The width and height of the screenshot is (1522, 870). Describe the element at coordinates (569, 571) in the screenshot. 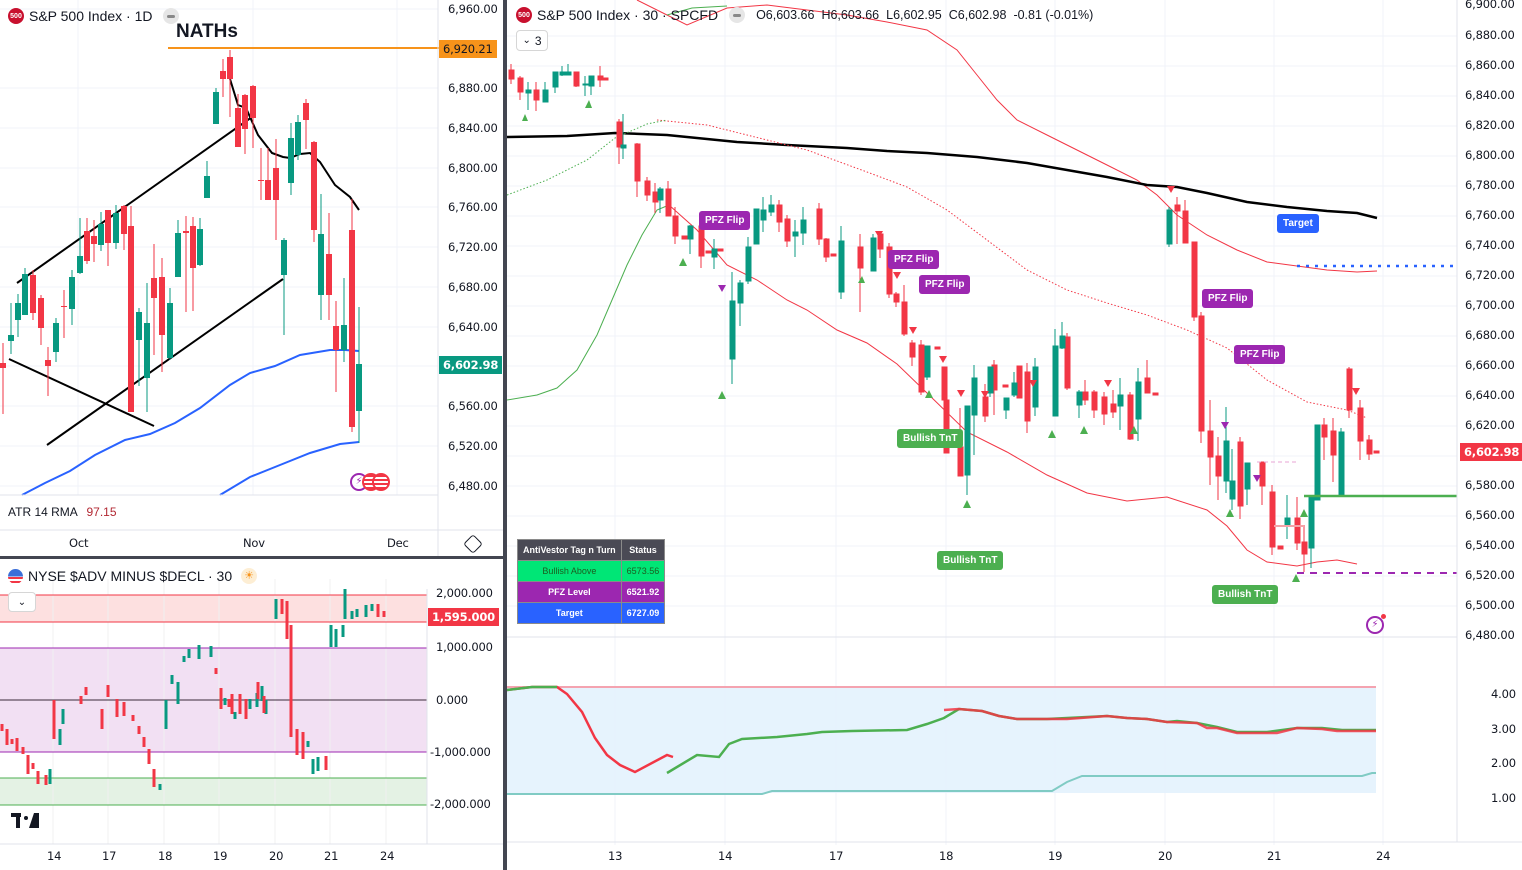

I see `row-label: Bullish Above` at that location.